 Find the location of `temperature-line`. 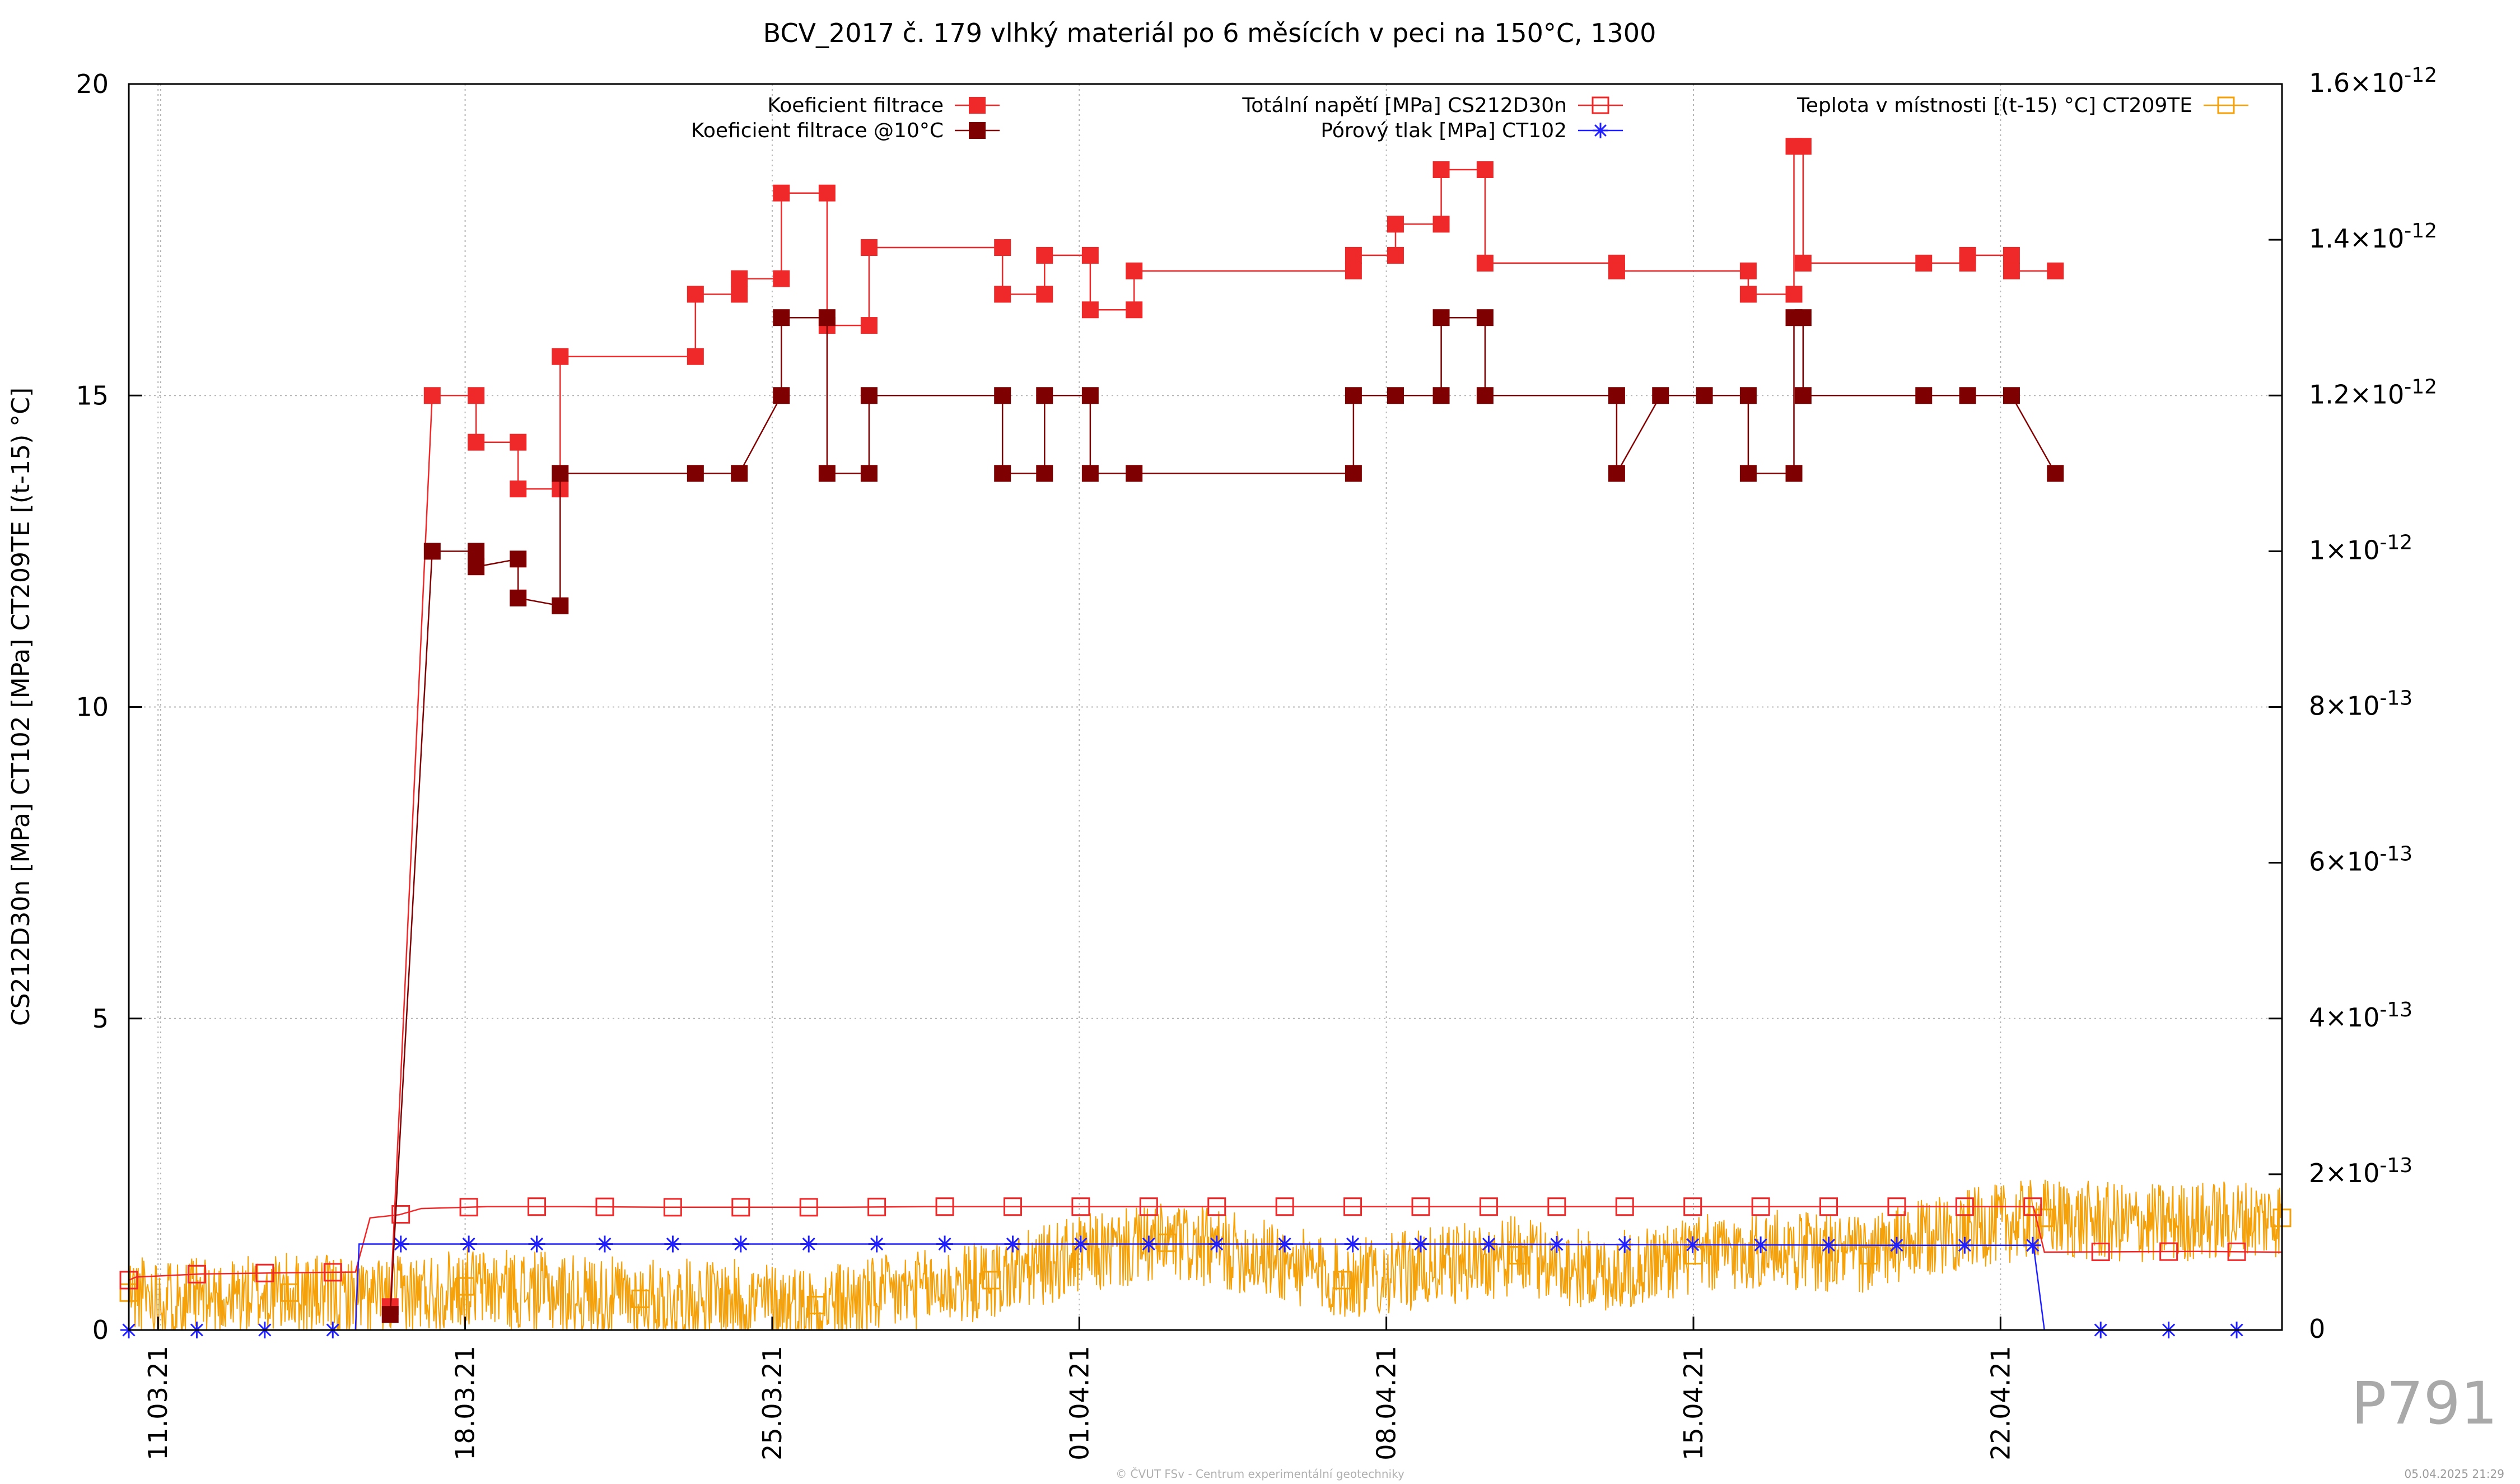

temperature-line is located at coordinates (1205, 1256).